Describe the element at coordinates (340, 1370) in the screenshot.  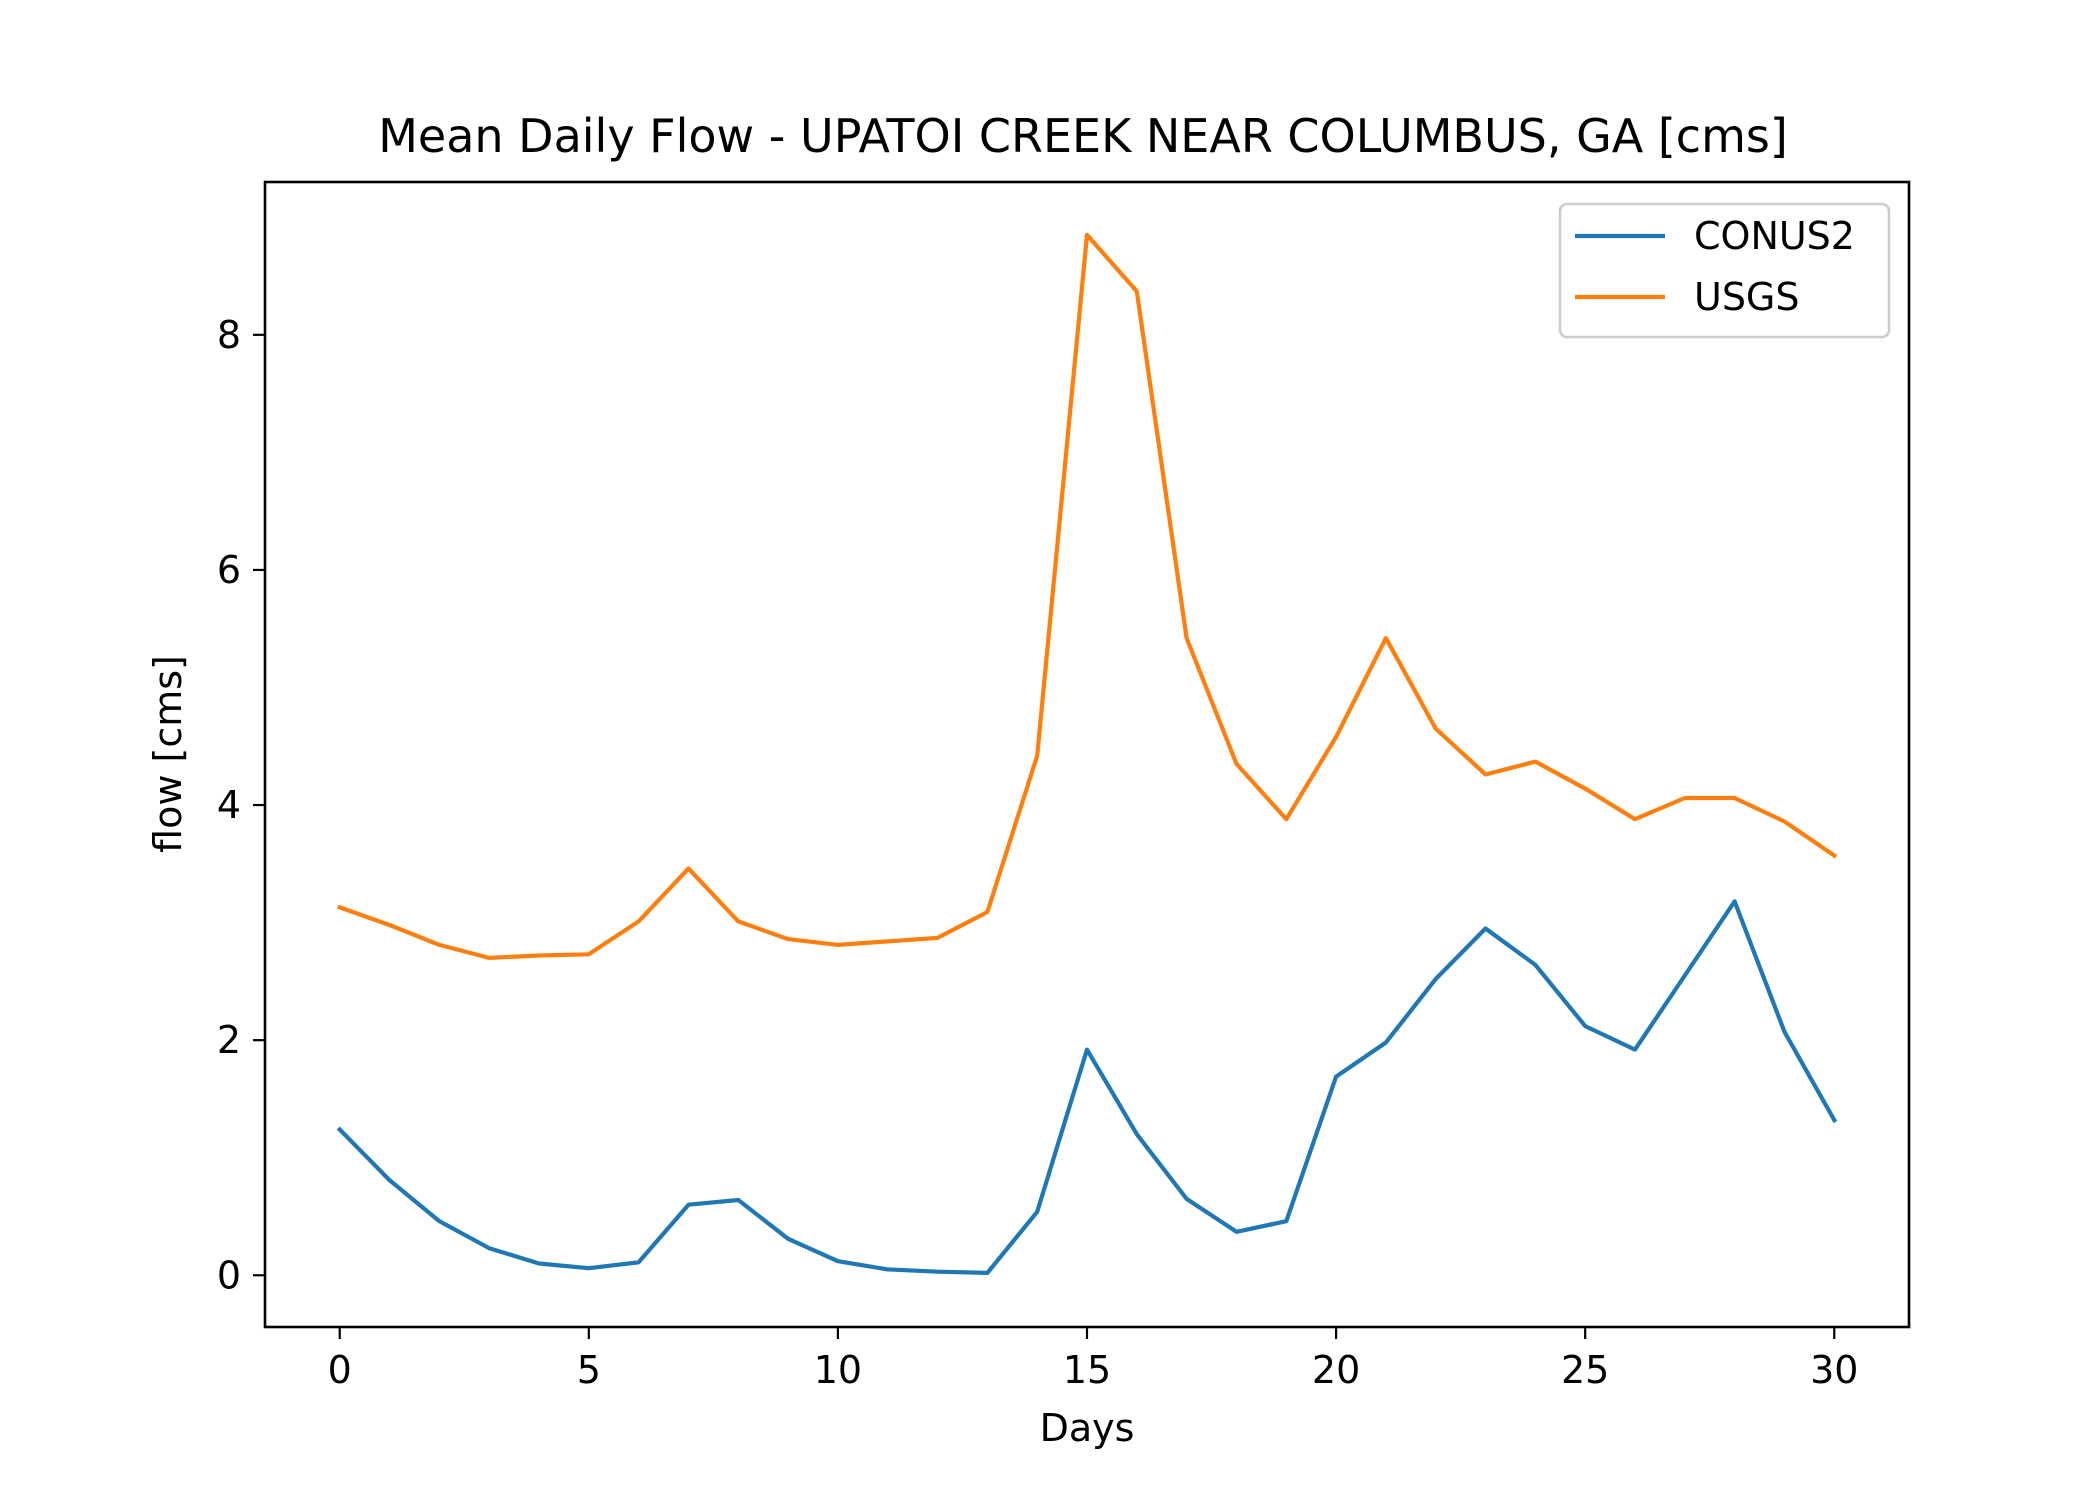
I see `x-tick-label: 0` at that location.